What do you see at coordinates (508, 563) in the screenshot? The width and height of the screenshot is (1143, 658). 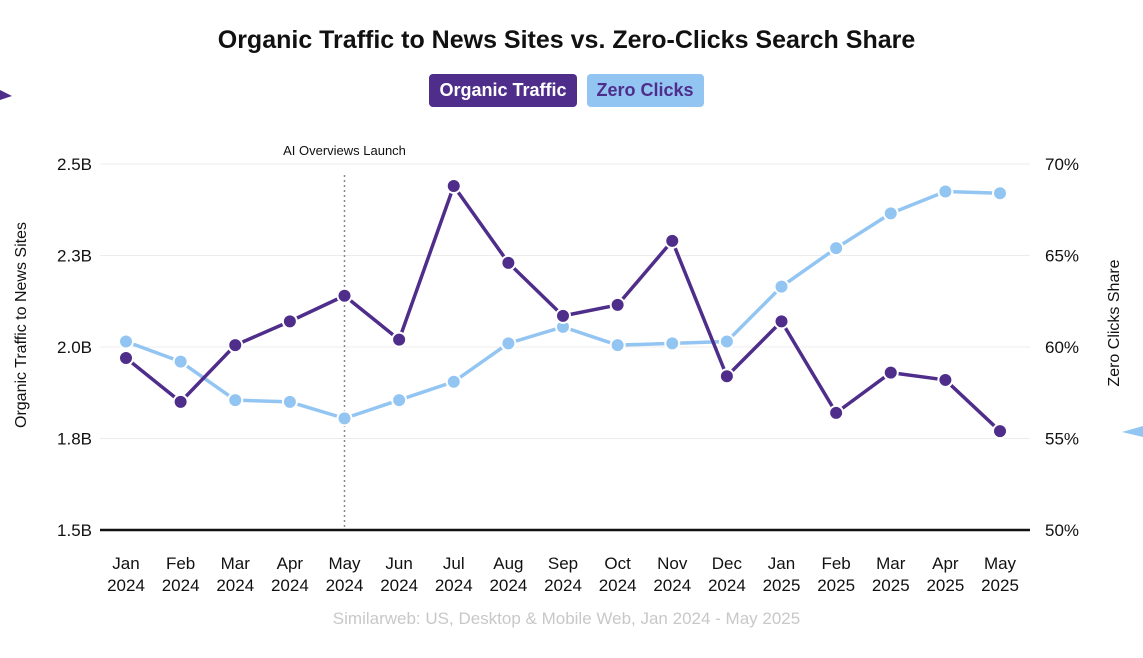 I see `x-tick-month: Aug` at bounding box center [508, 563].